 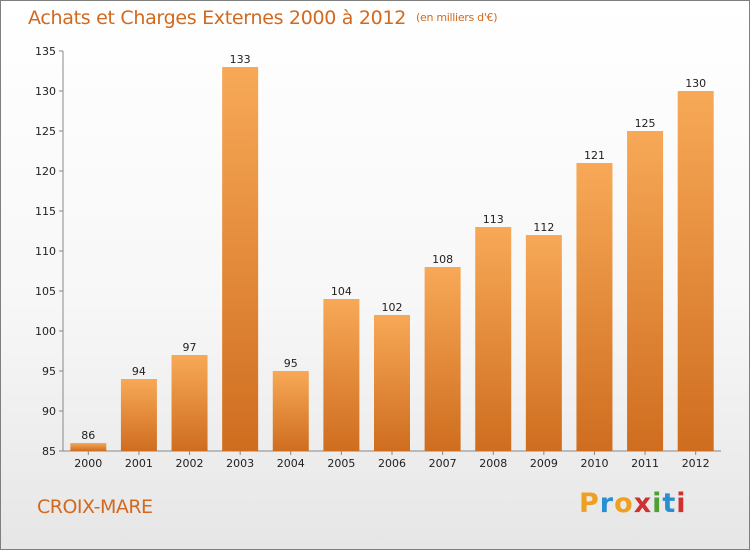 What do you see at coordinates (217, 18) in the screenshot?
I see `chart-title-text: Achats et Charges Externes 2000 à 2012` at bounding box center [217, 18].